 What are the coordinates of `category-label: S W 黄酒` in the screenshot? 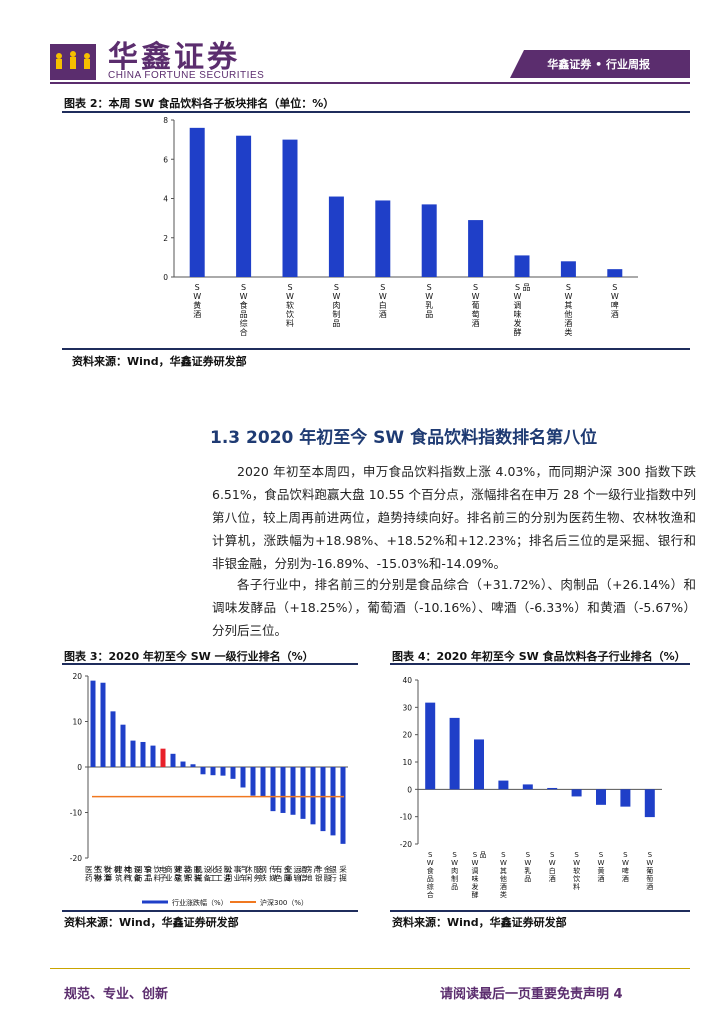 It's located at (601, 867).